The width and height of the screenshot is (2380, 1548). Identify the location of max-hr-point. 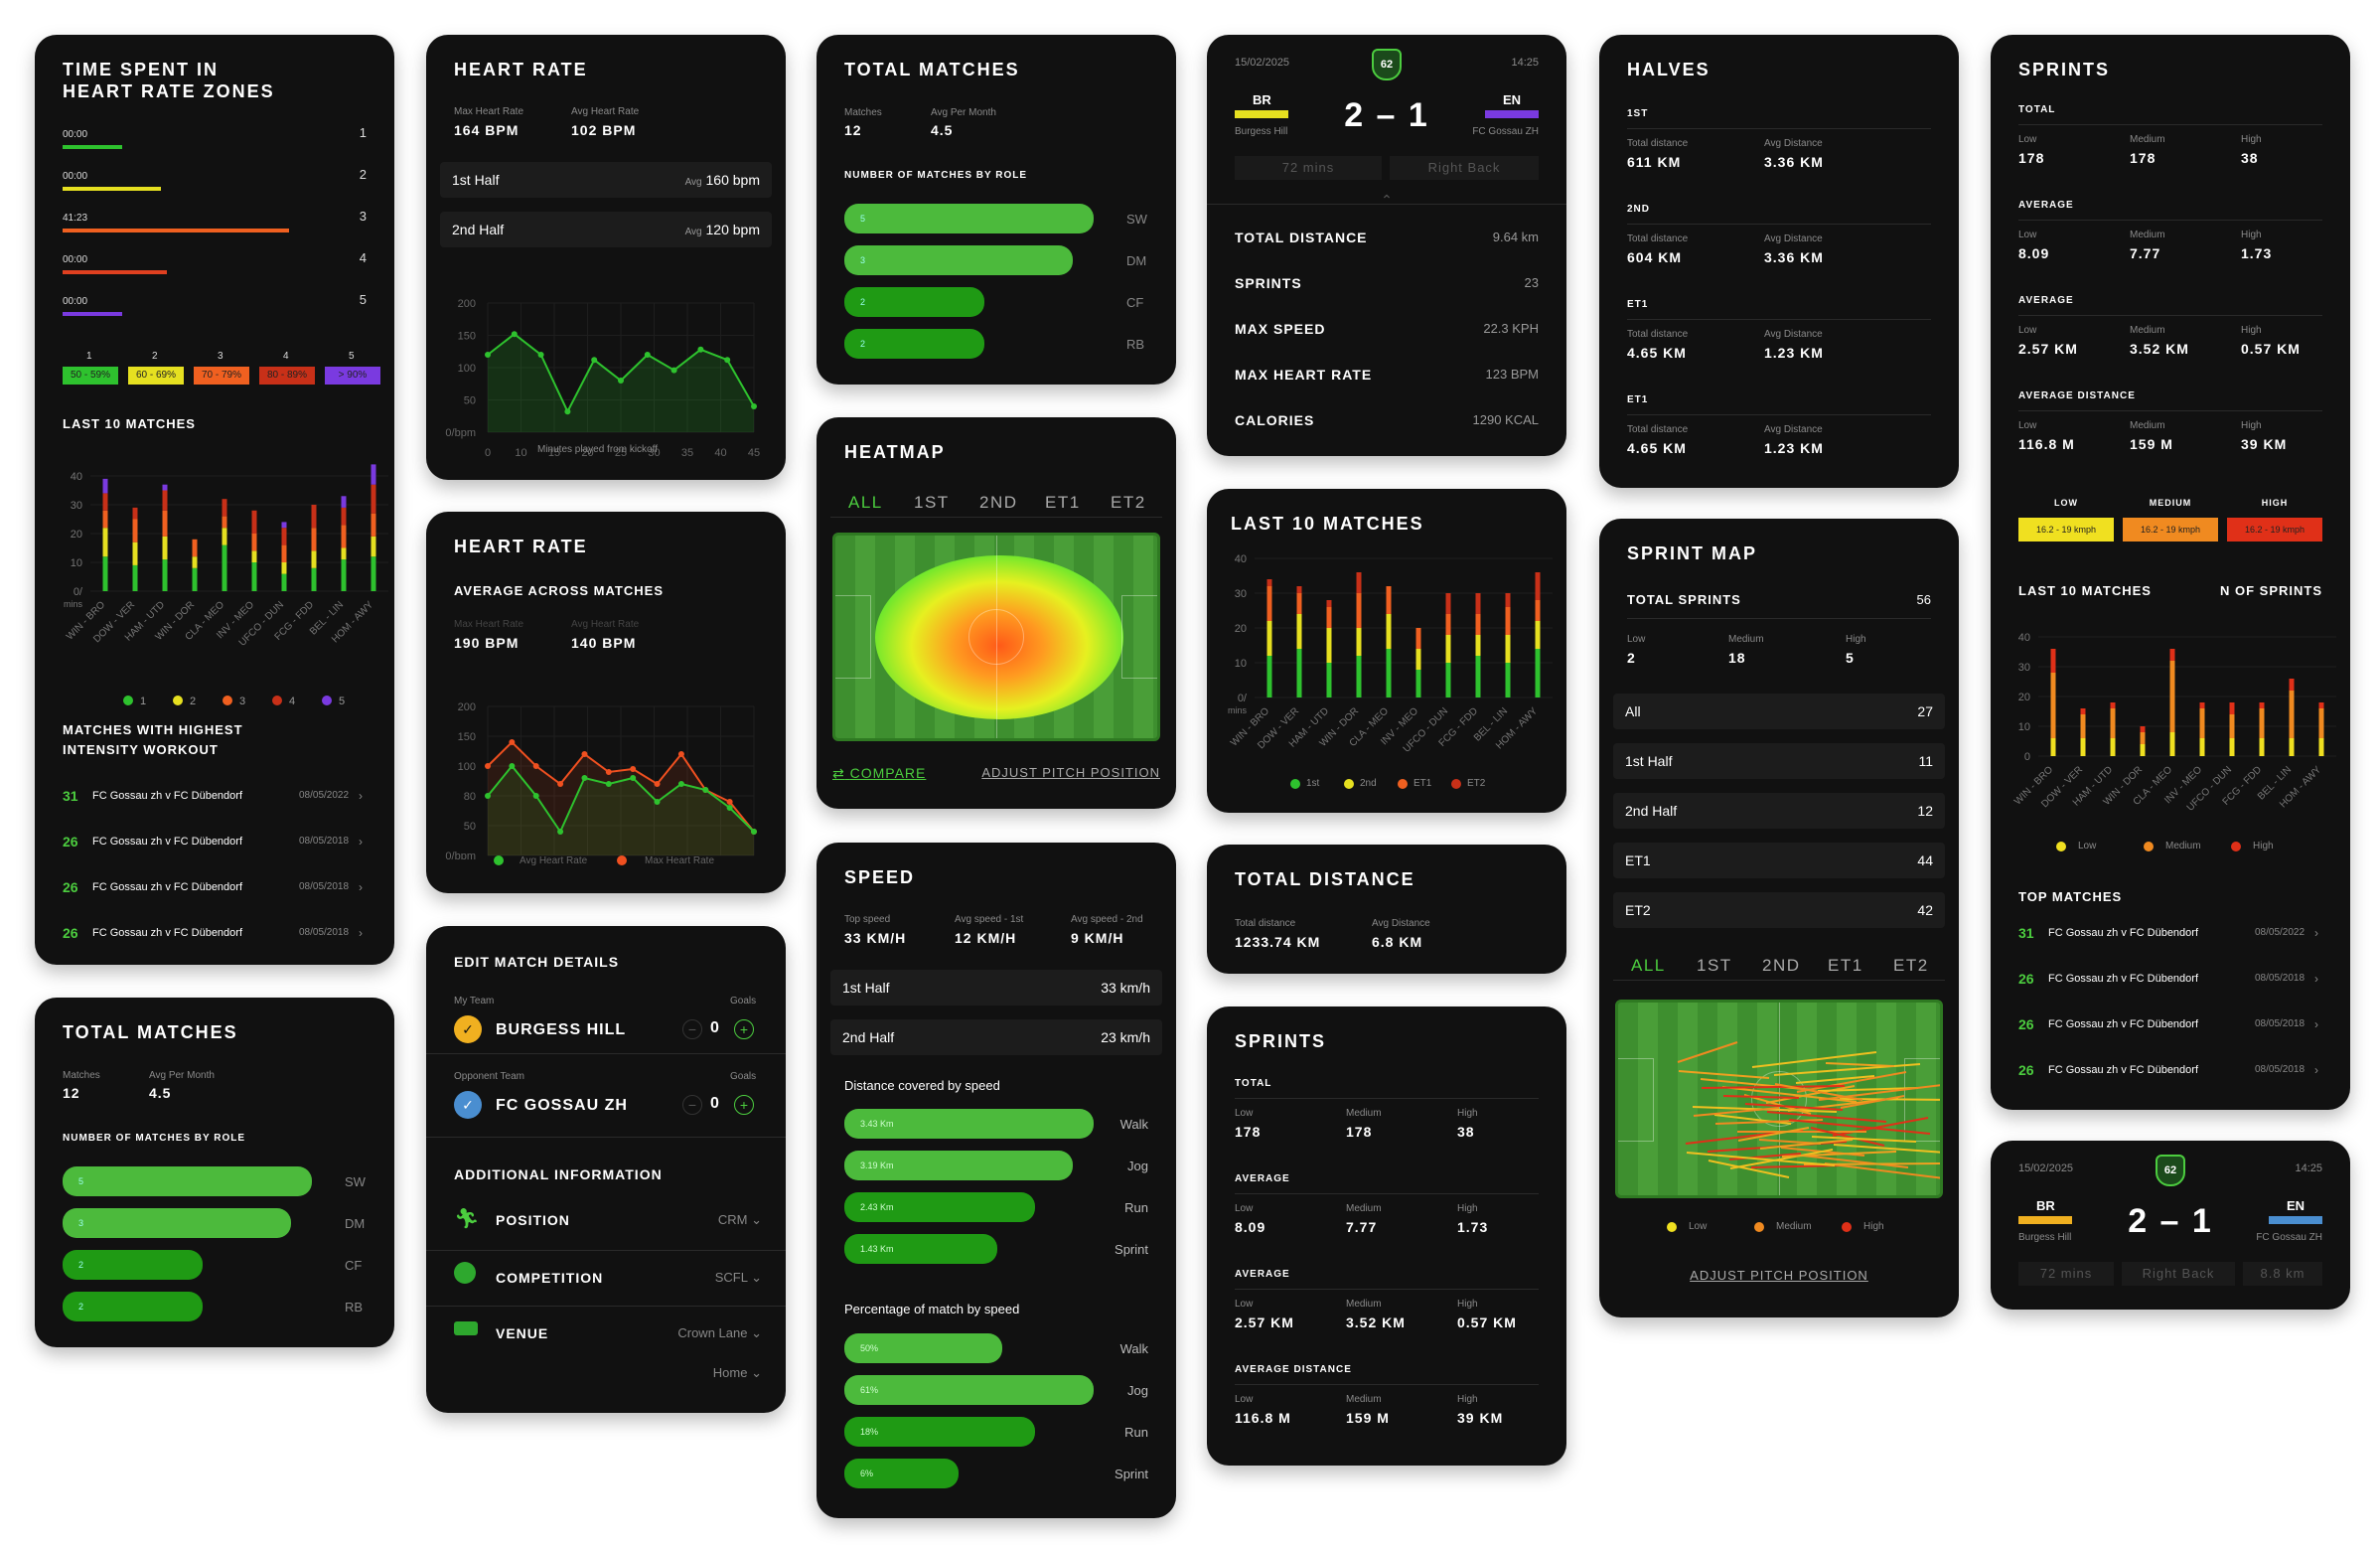
(512, 742).